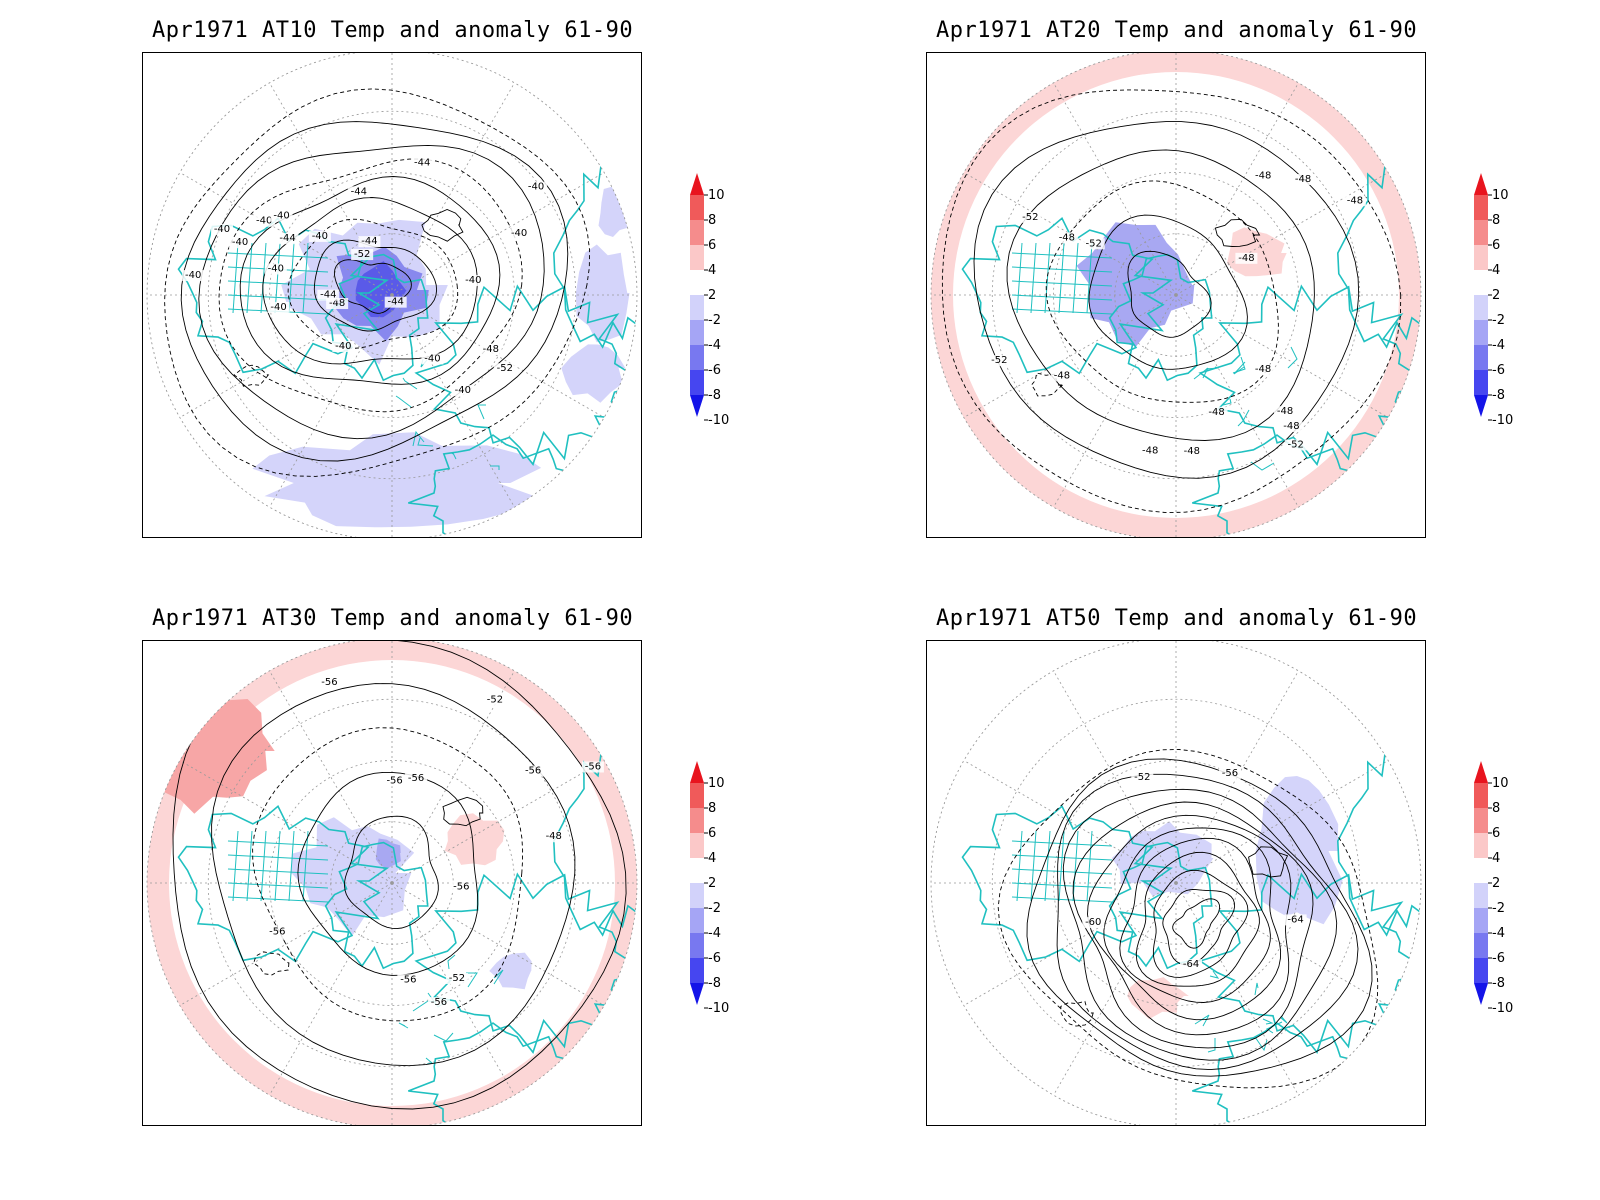  Describe the element at coordinates (393, 30) in the screenshot. I see `panel-title: Apr1971 AT10 Temp and anomaly 61-90` at that location.